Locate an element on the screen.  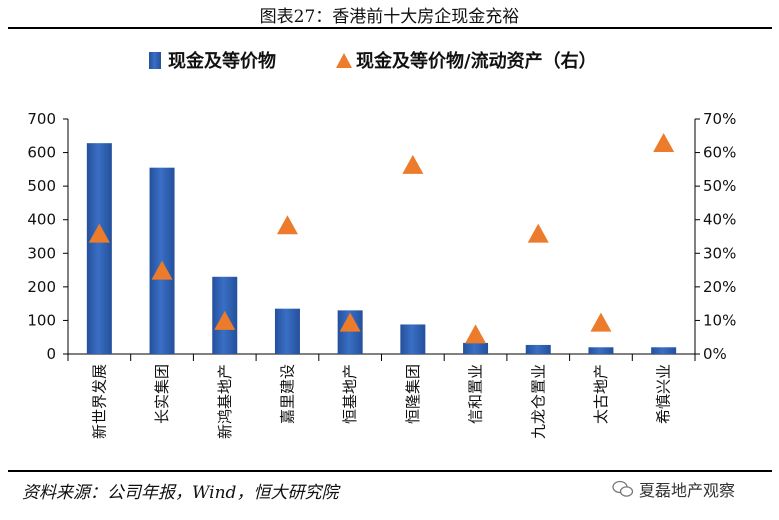
legend: 现金及等价物 现金及等价物/流动资产（右） is located at coordinates (373, 61).